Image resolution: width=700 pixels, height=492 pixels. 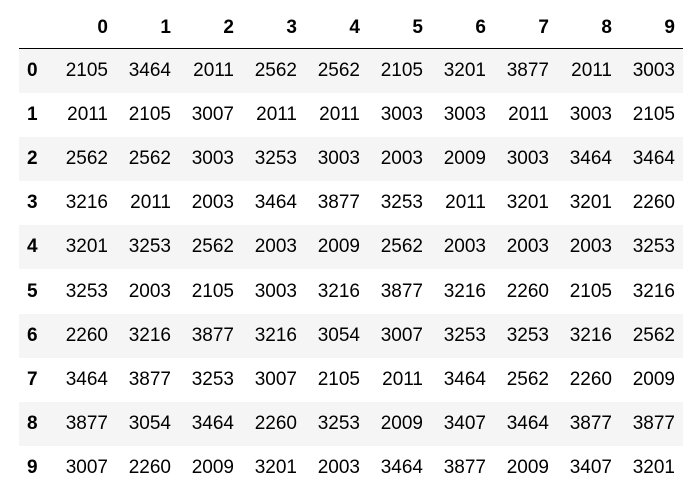 I want to click on row-index-label: 8, so click(x=32, y=424).